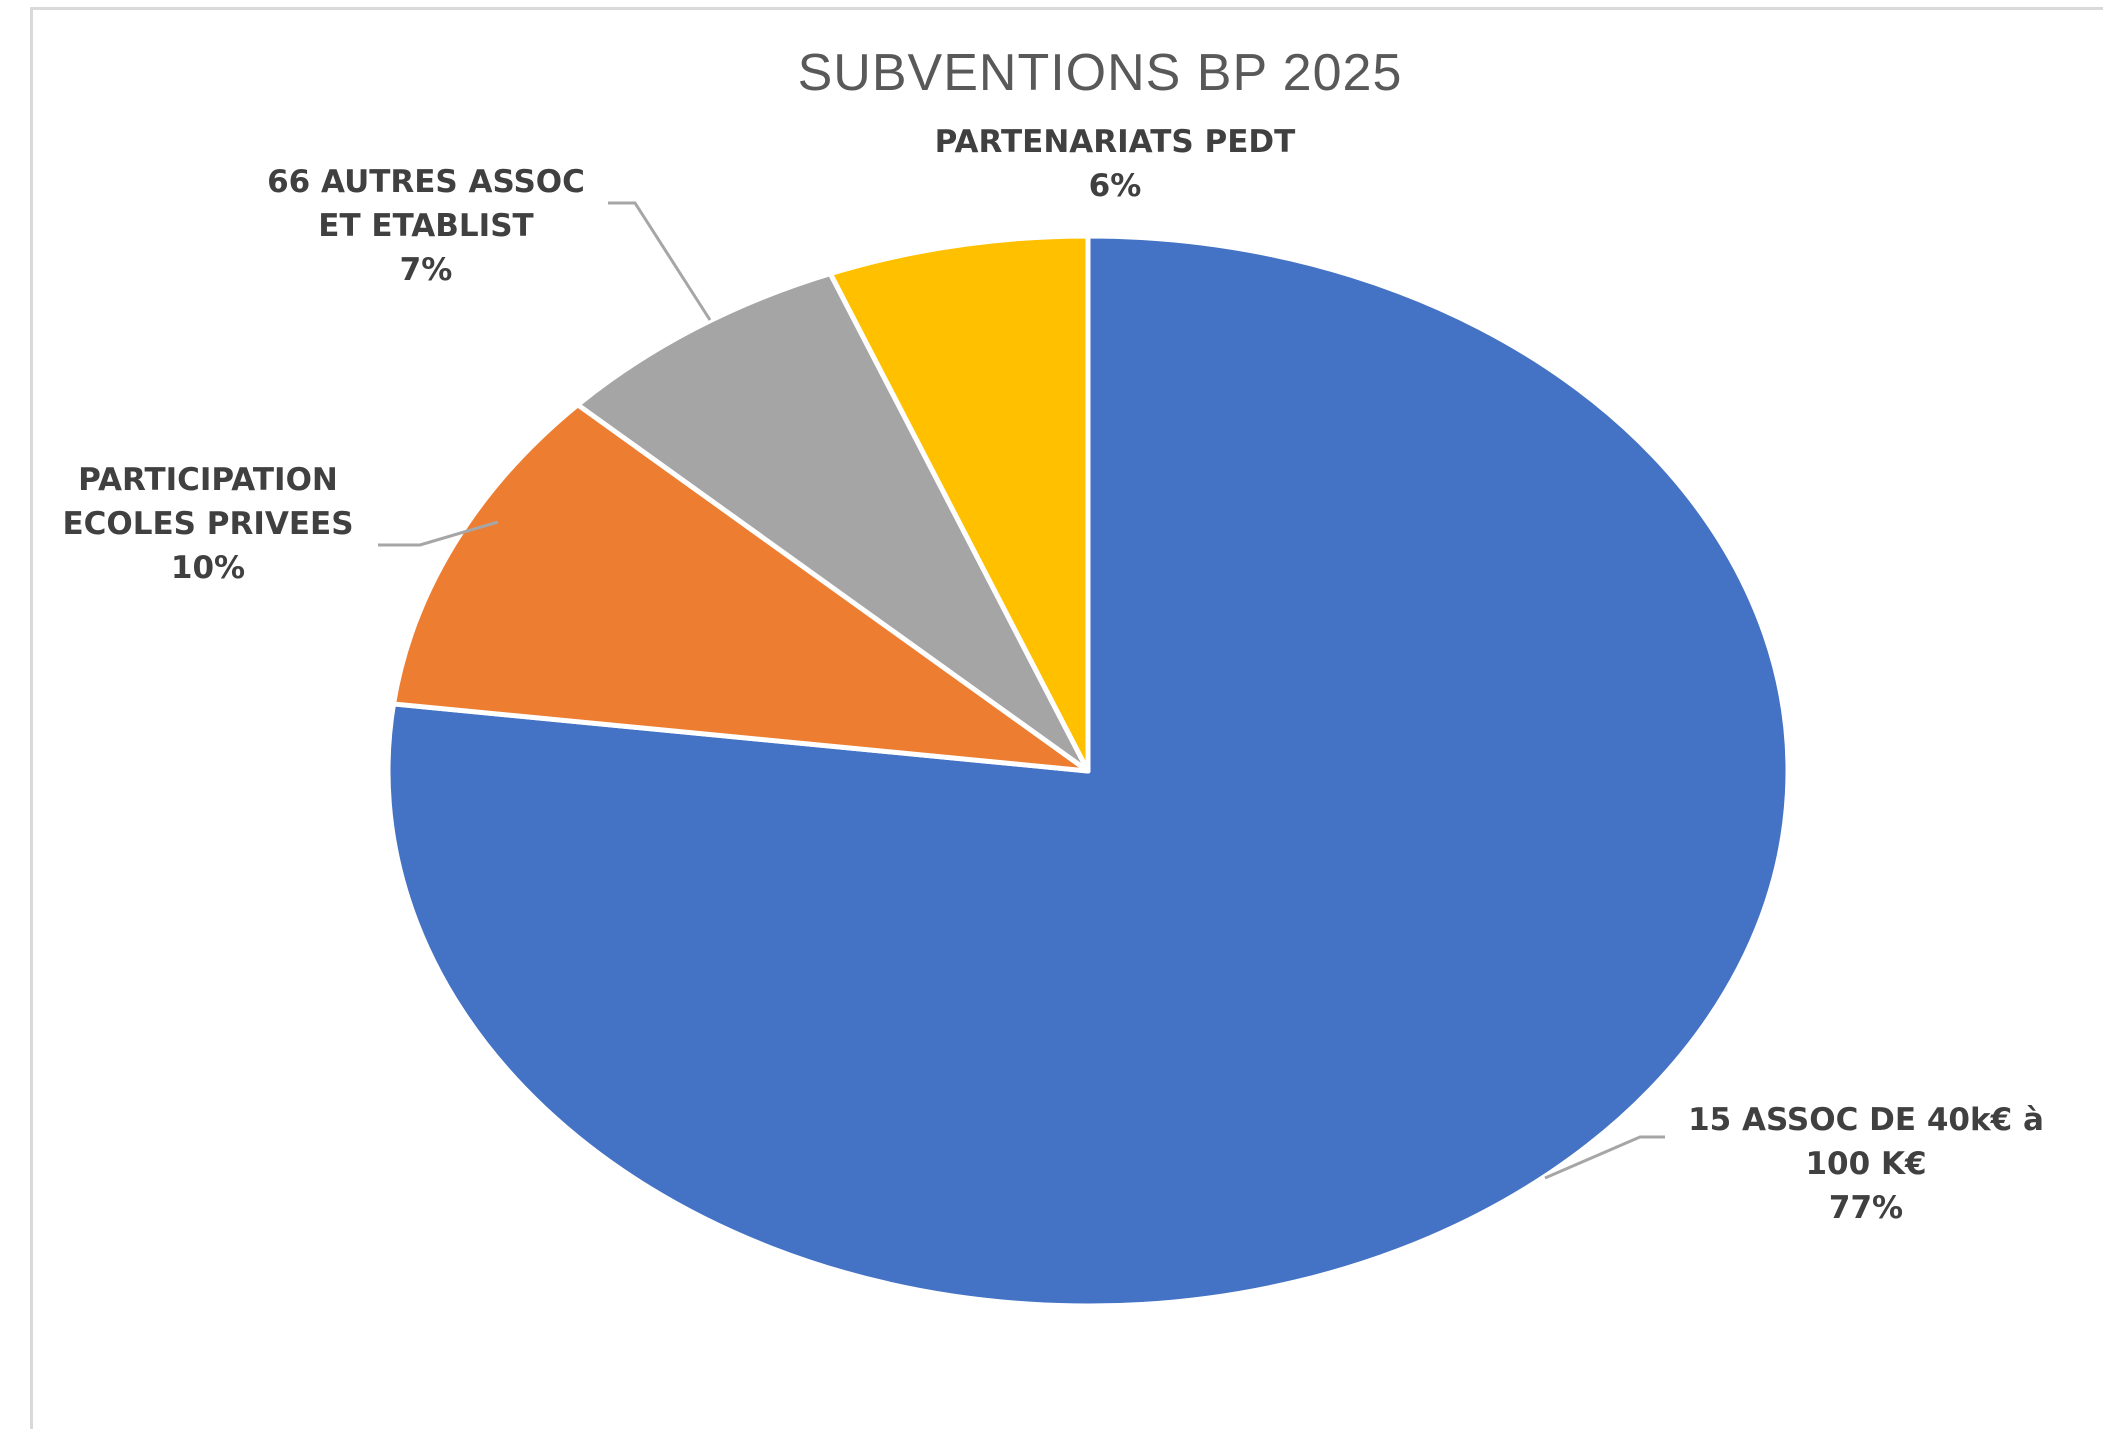 Image resolution: width=2103 pixels, height=1429 pixels. Describe the element at coordinates (1115, 142) in the screenshot. I see `slice-name-line-partenariats-pedt: PARTENARIATS PEDT` at that location.